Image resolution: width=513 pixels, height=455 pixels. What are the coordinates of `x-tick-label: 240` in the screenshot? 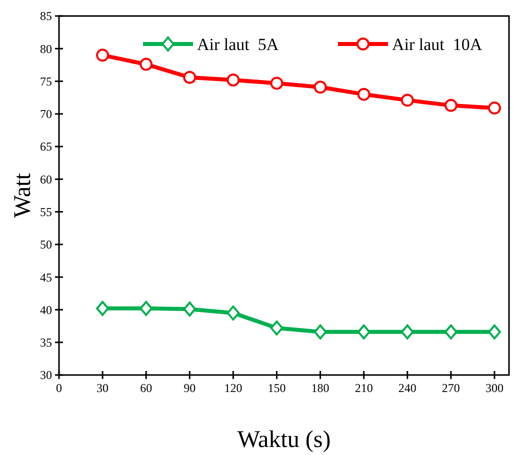 It's located at (407, 388).